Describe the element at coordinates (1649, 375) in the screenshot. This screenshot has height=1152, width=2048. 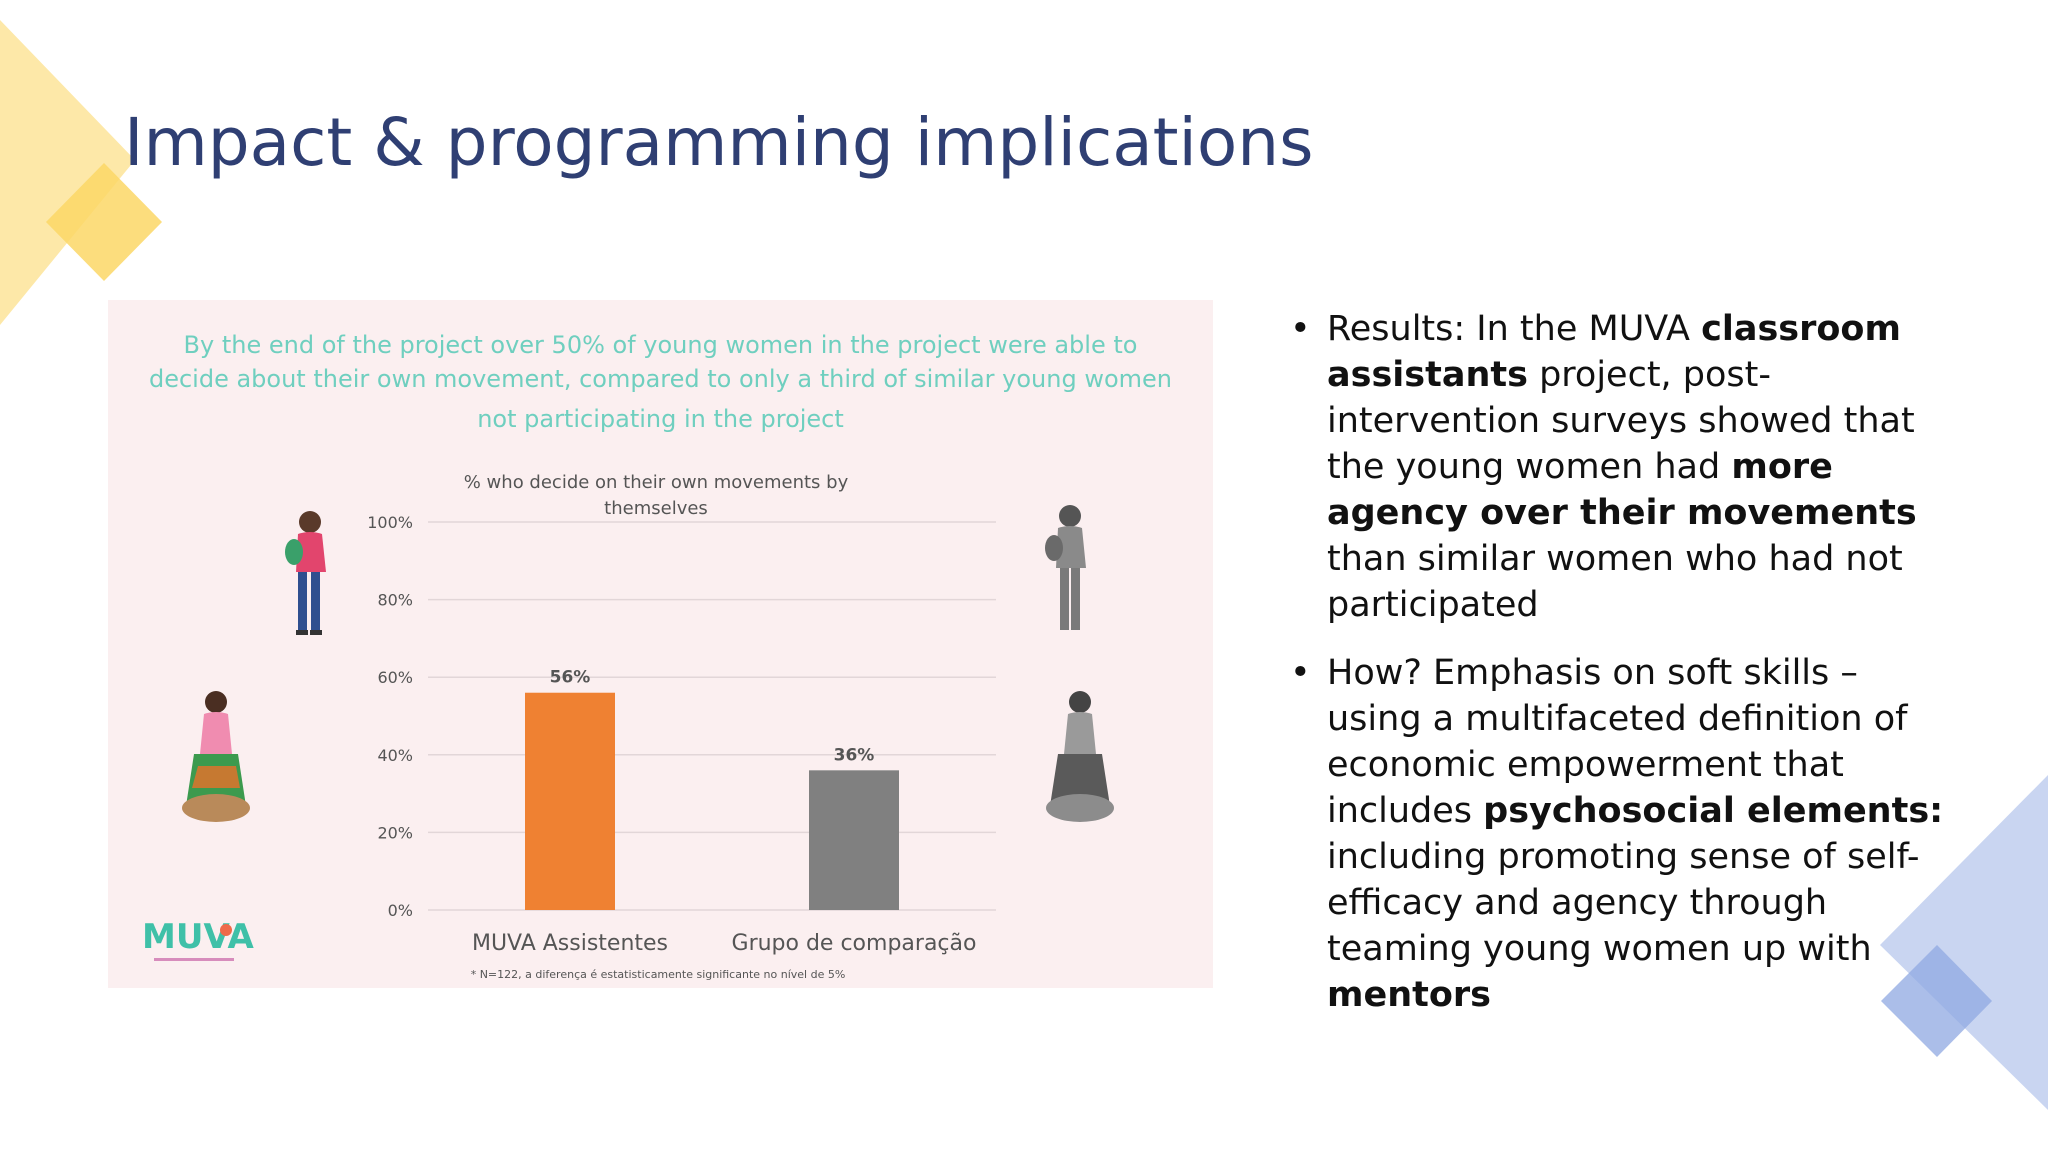
I see `bullet-text: project, post-` at that location.